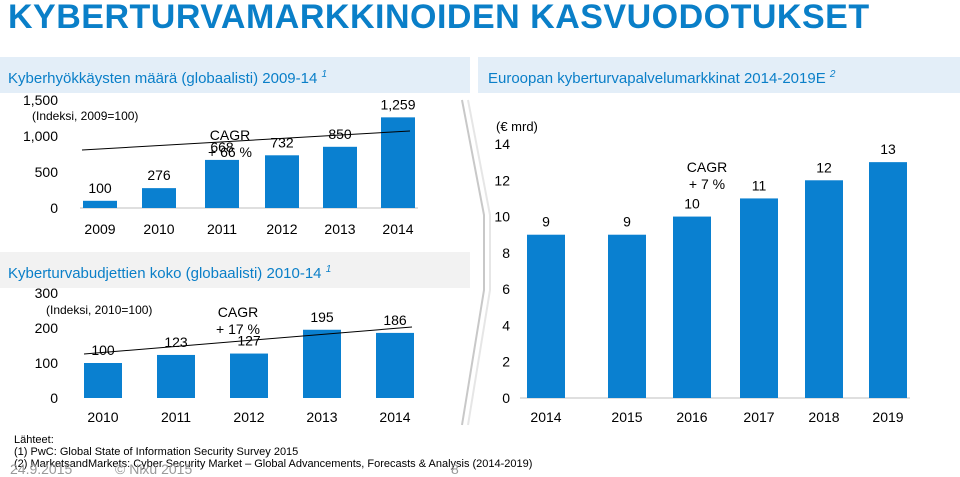  I want to click on chart-attacks-value-label: 1,259, so click(397, 104).